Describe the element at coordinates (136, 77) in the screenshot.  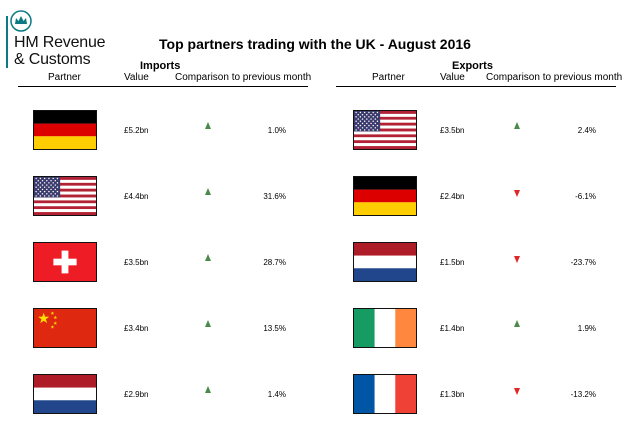
I see `imports-col-value: Value` at that location.